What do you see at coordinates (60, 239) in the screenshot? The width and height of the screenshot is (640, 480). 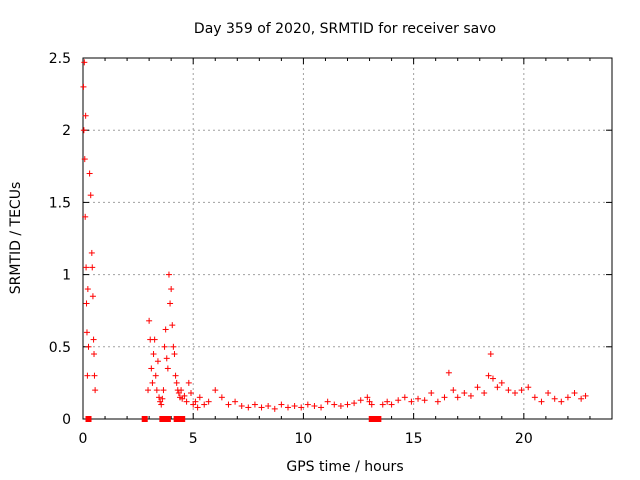 I see `y-tick-labels: 0 0.5 1 1.5 2 2.5` at bounding box center [60, 239].